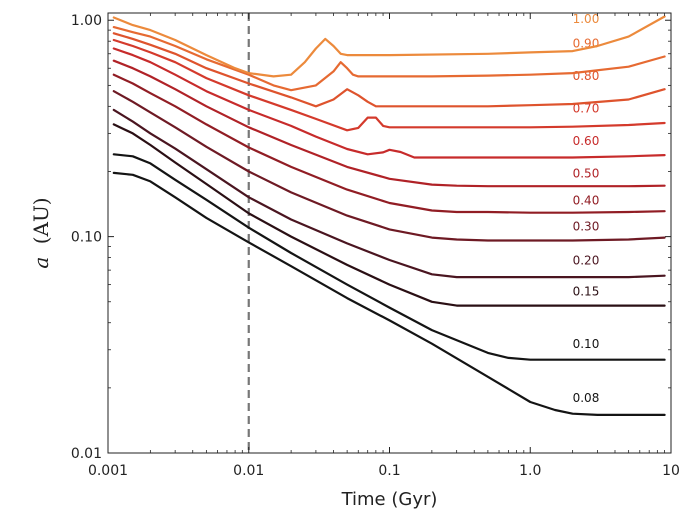 The image size is (700, 524). What do you see at coordinates (530, 471) in the screenshot?
I see `x-tick-label: 1.0` at bounding box center [530, 471].